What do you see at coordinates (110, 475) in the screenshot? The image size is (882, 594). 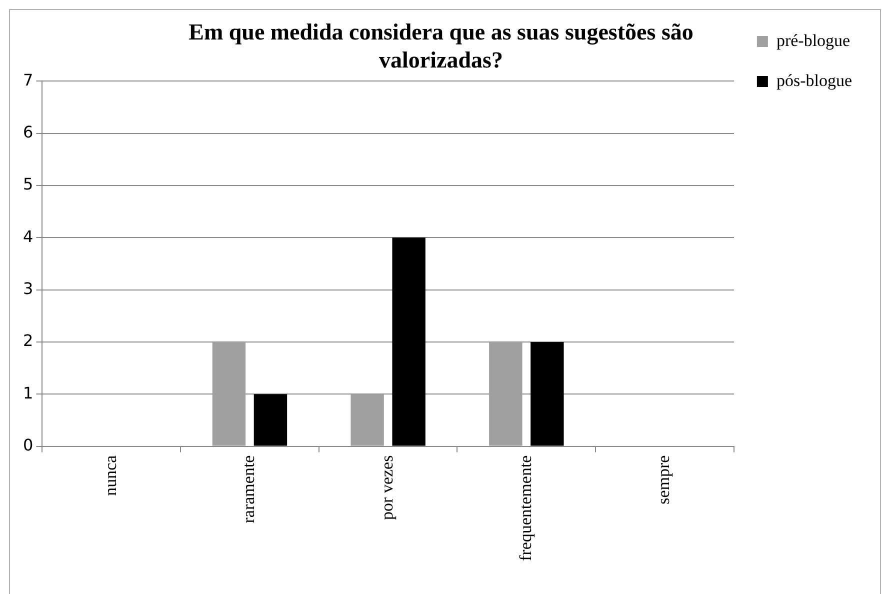 I see `x-tick-label: nunca` at bounding box center [110, 475].